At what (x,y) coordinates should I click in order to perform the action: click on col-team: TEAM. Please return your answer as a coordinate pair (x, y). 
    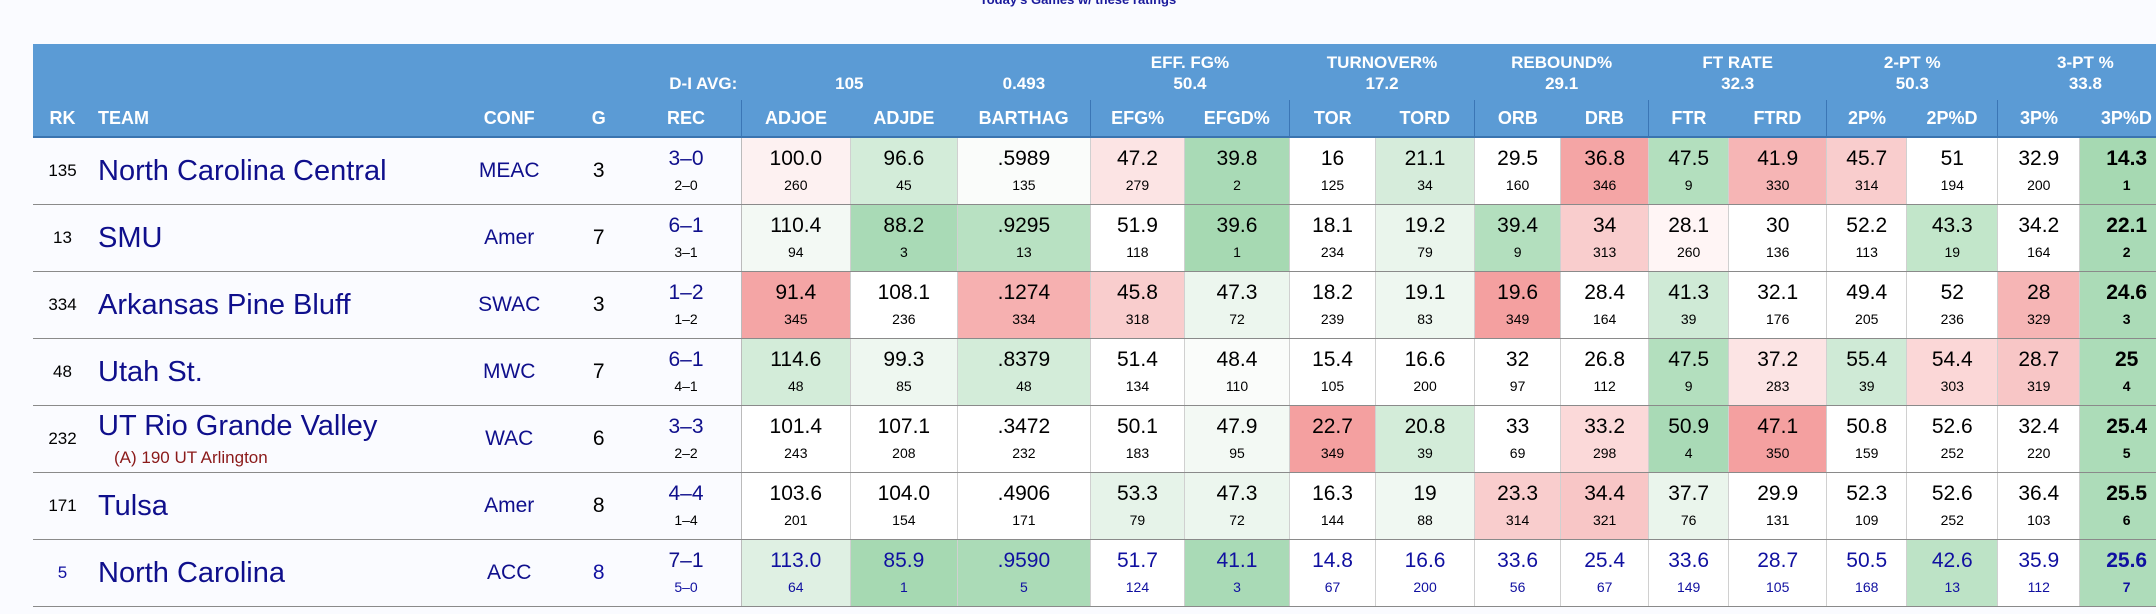
    Looking at the image, I should click on (272, 119).